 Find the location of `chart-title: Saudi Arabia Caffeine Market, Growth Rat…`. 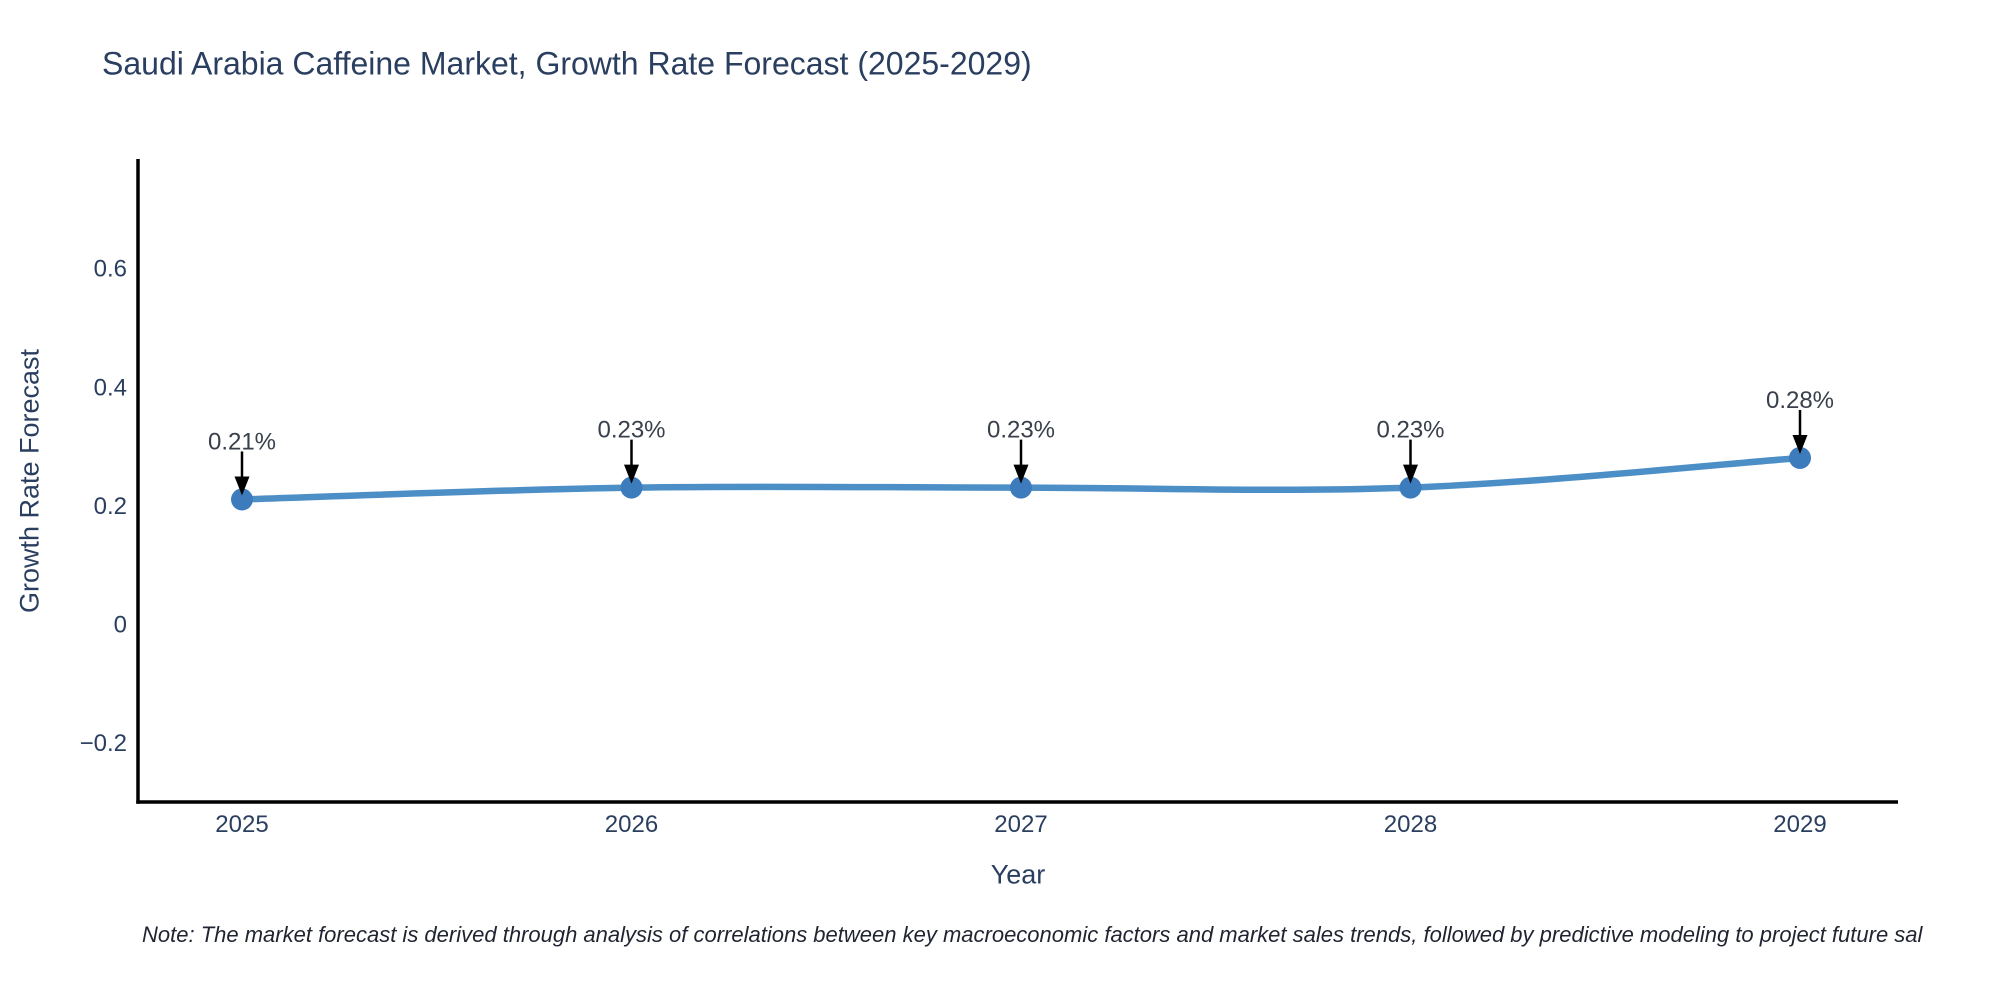

chart-title: Saudi Arabia Caffeine Market, Growth Rat… is located at coordinates (567, 63).